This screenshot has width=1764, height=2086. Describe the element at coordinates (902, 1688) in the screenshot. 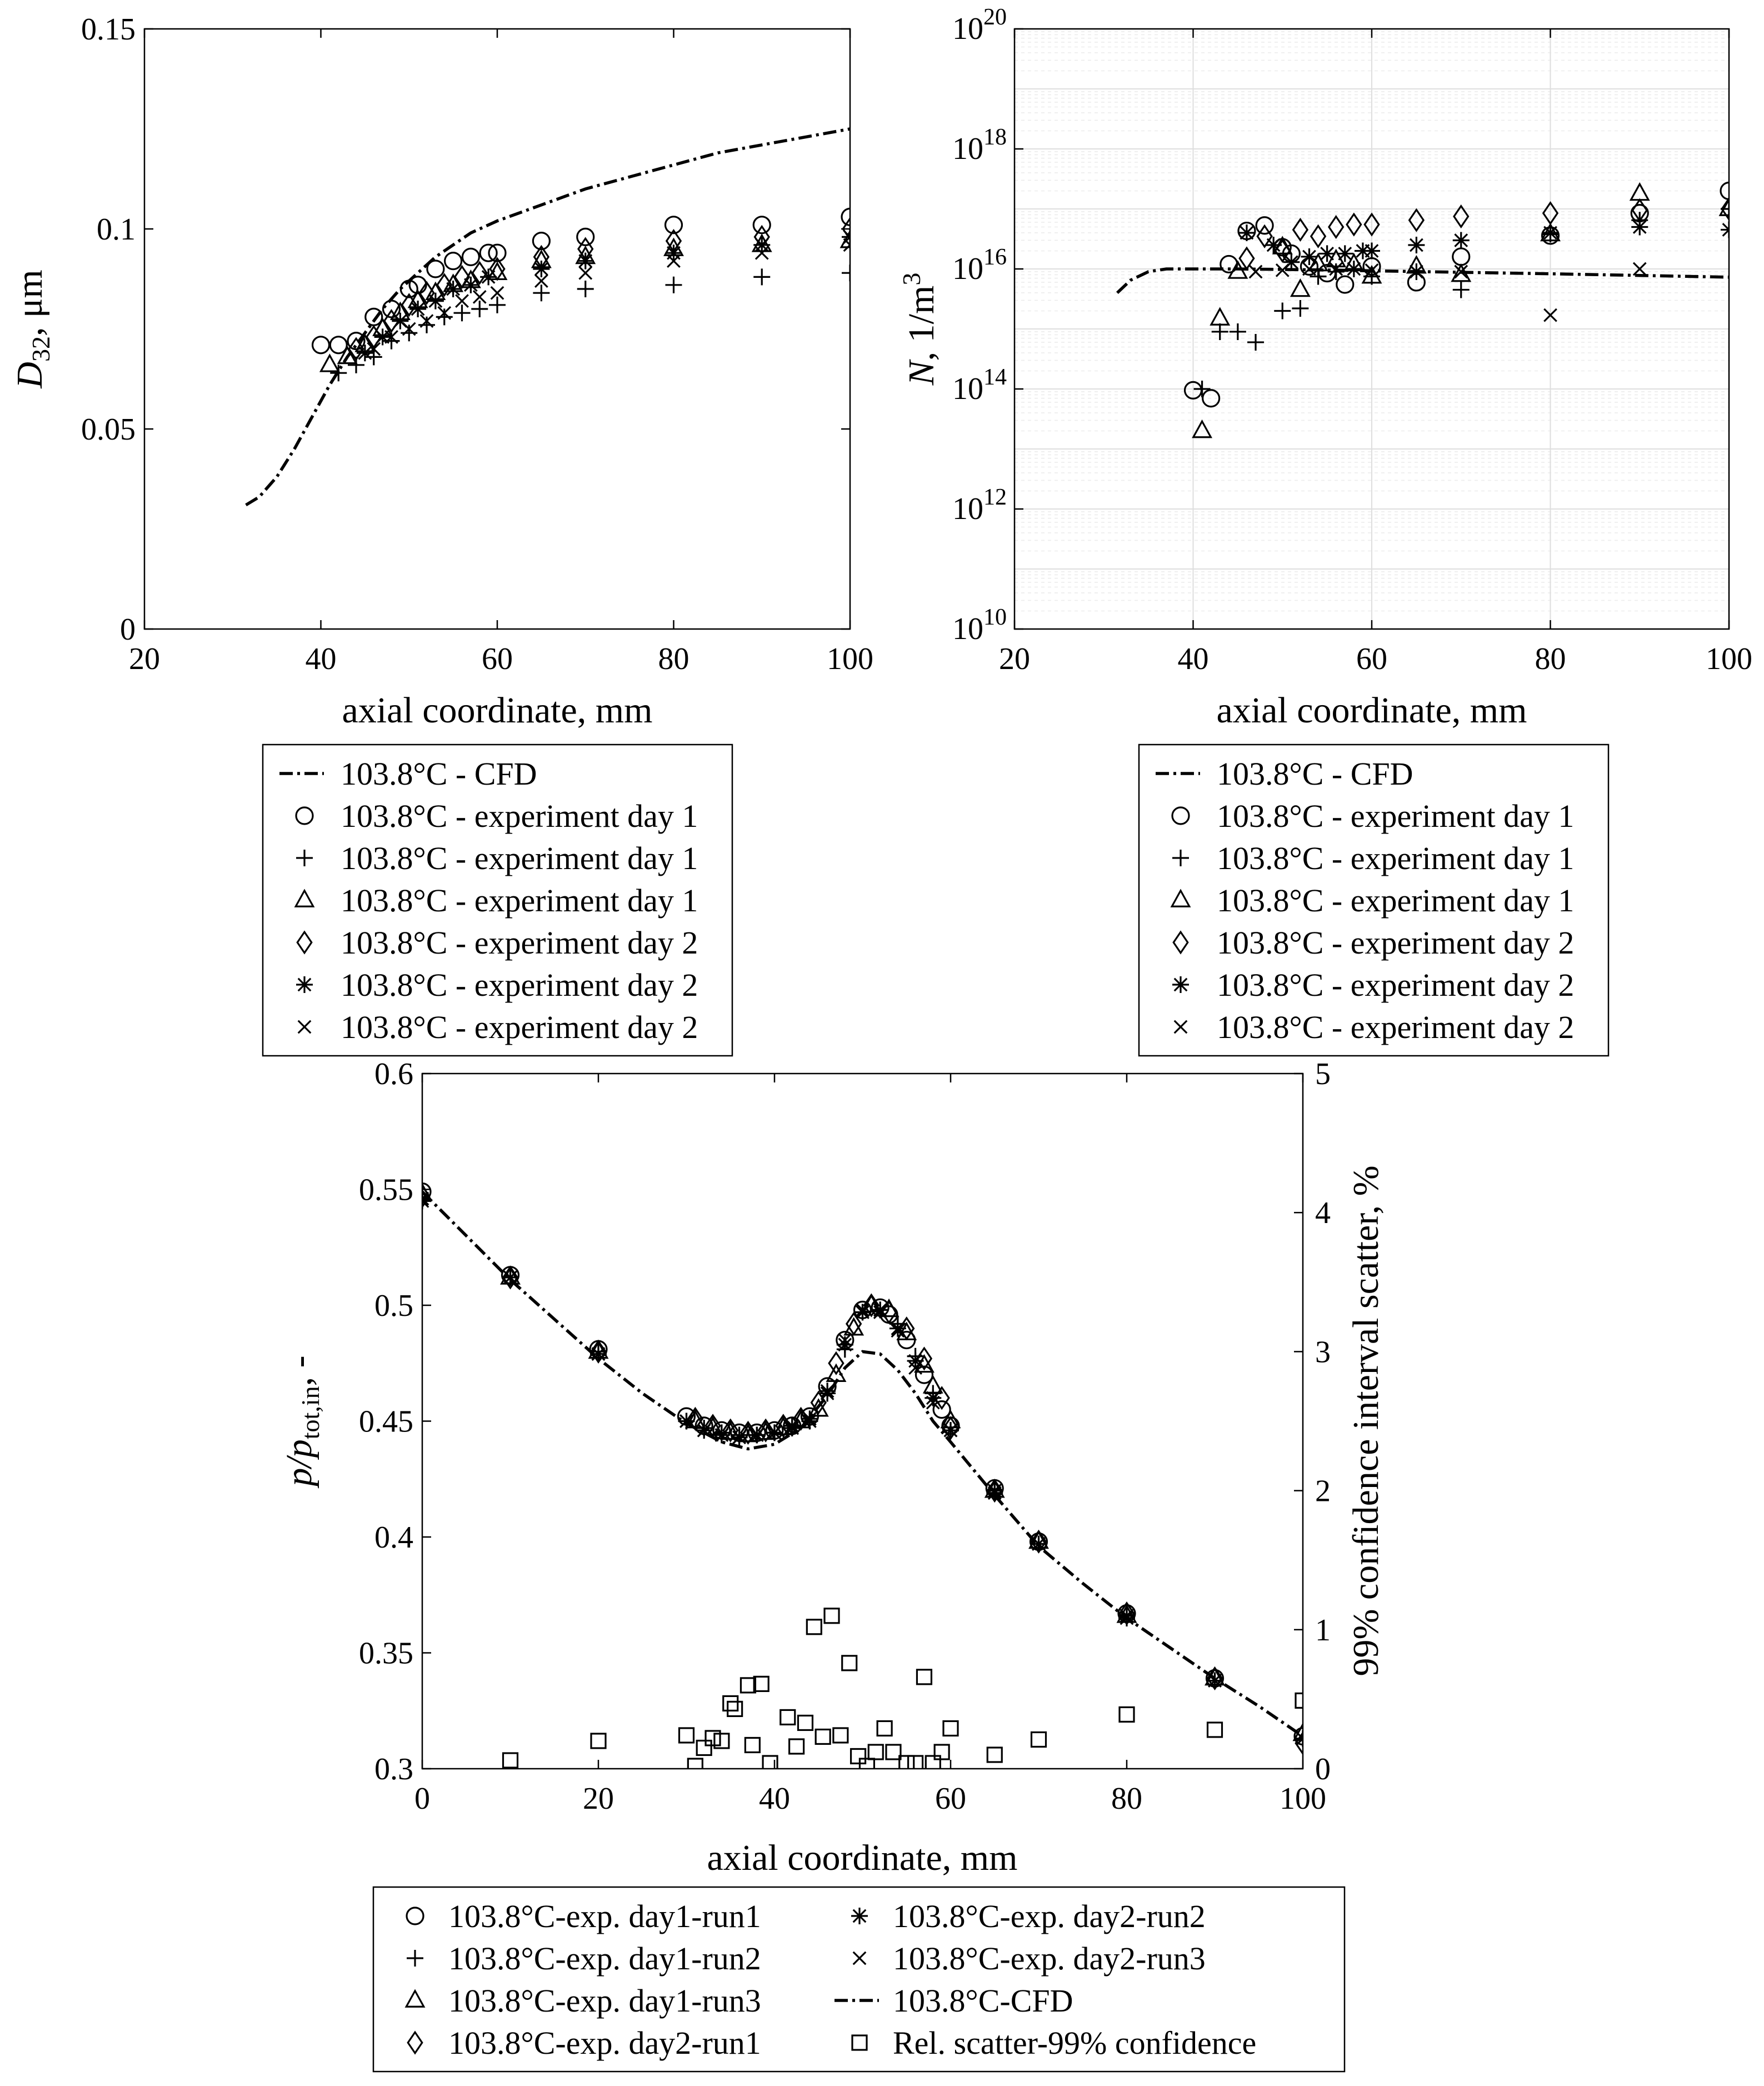

I see `pressure-series-square` at that location.